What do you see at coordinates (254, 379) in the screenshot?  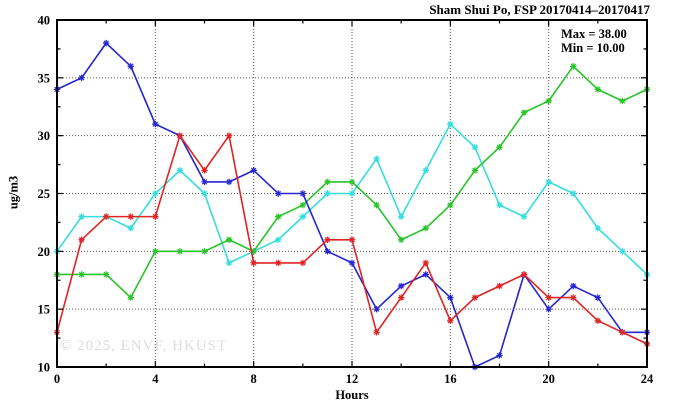 I see `x-tick-label: 8` at bounding box center [254, 379].